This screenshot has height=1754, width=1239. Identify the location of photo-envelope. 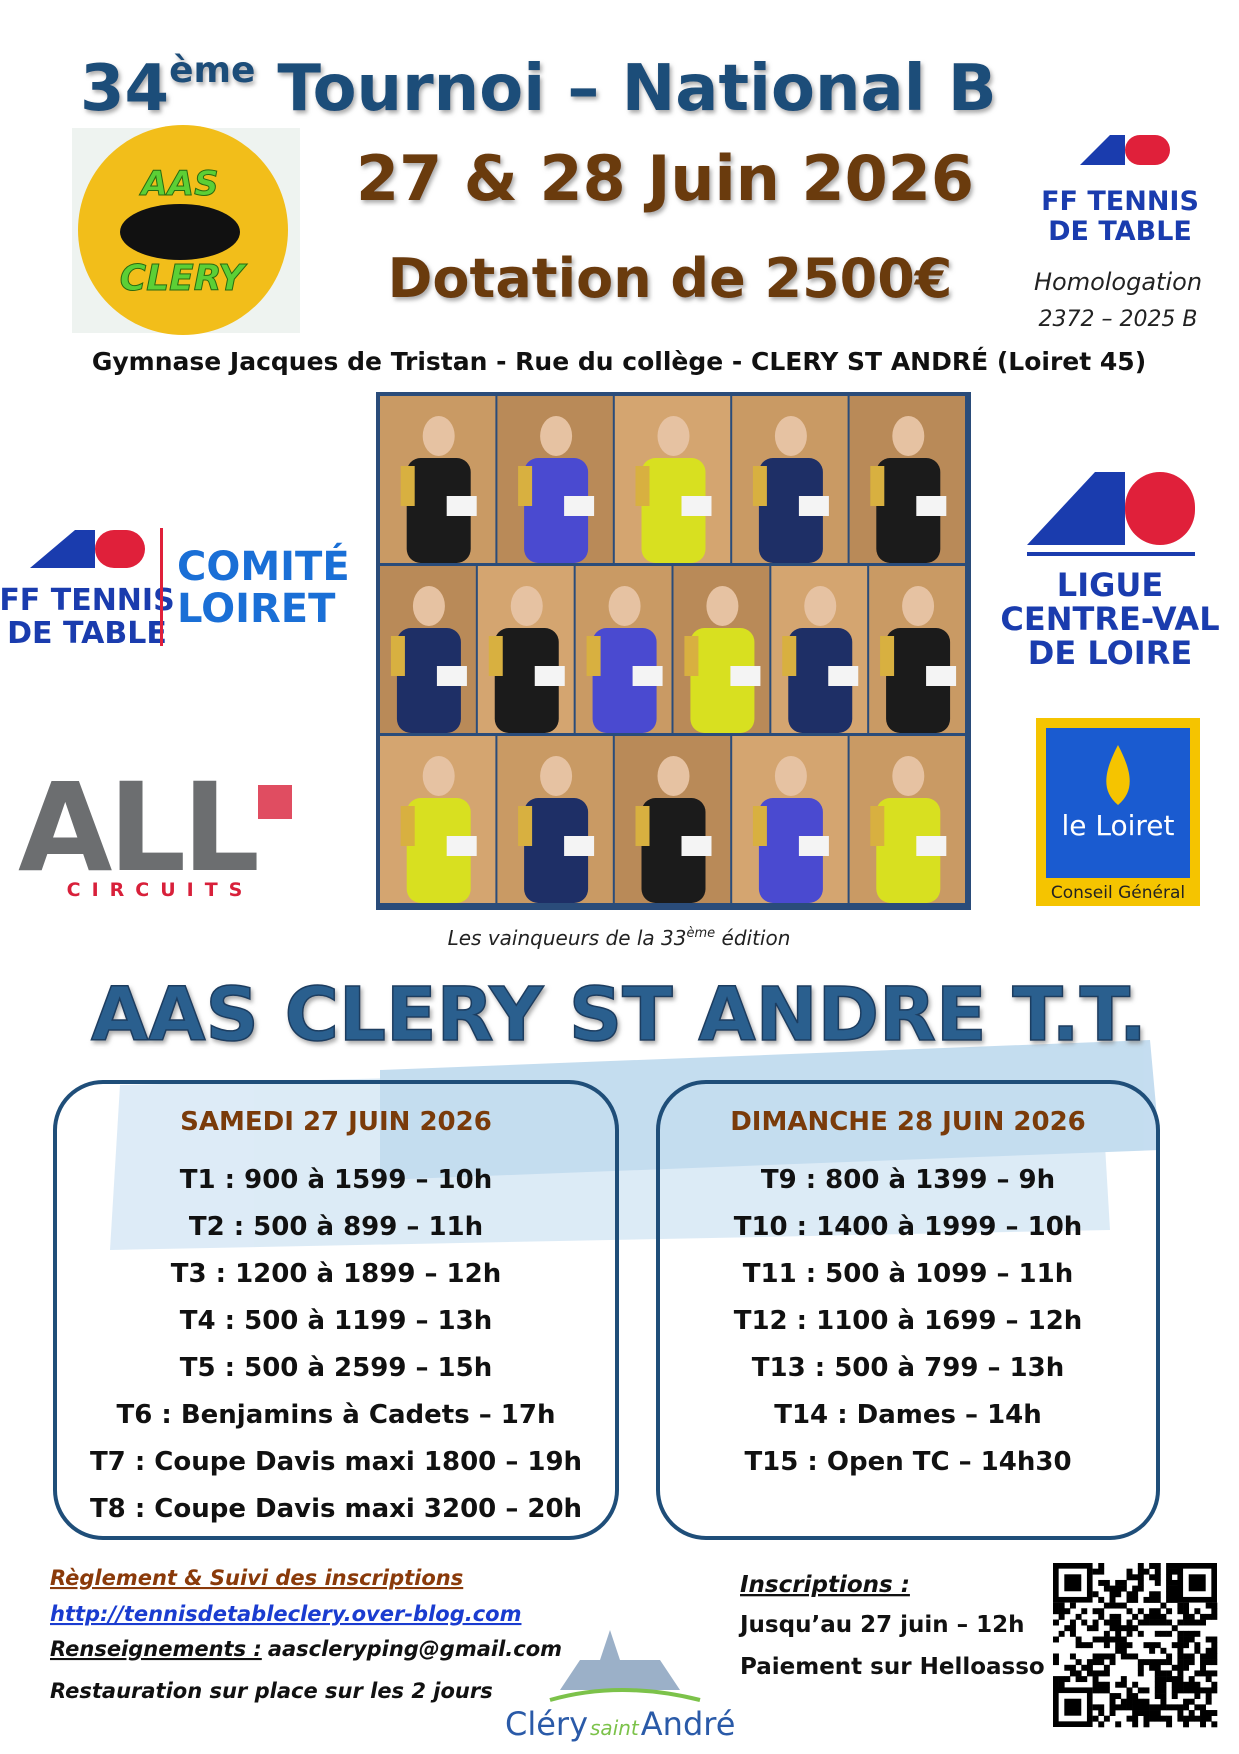
(451, 676).